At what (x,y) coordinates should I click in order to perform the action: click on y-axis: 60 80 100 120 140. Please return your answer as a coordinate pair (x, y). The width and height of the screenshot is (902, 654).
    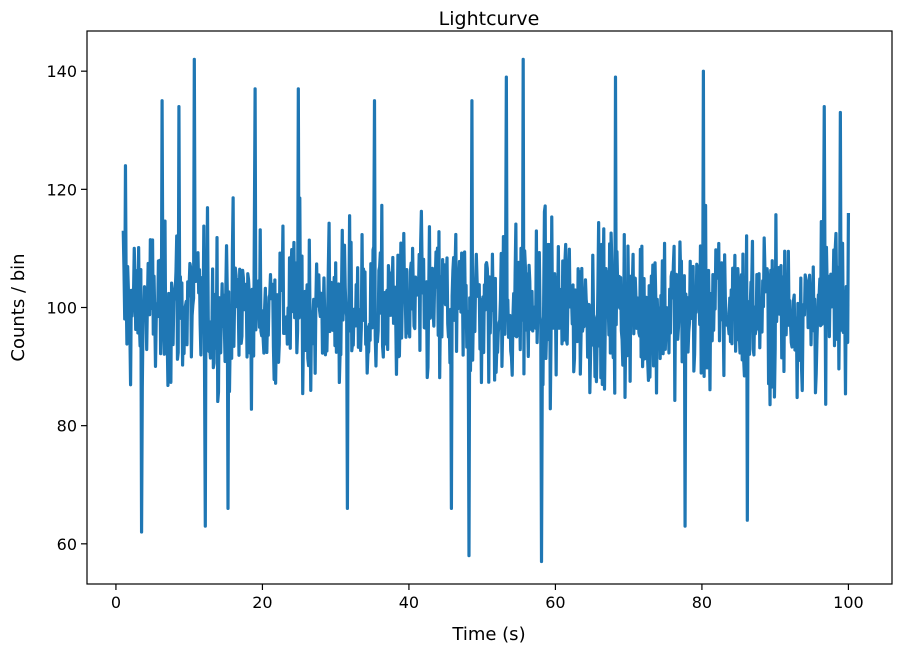
    Looking at the image, I should click on (66, 308).